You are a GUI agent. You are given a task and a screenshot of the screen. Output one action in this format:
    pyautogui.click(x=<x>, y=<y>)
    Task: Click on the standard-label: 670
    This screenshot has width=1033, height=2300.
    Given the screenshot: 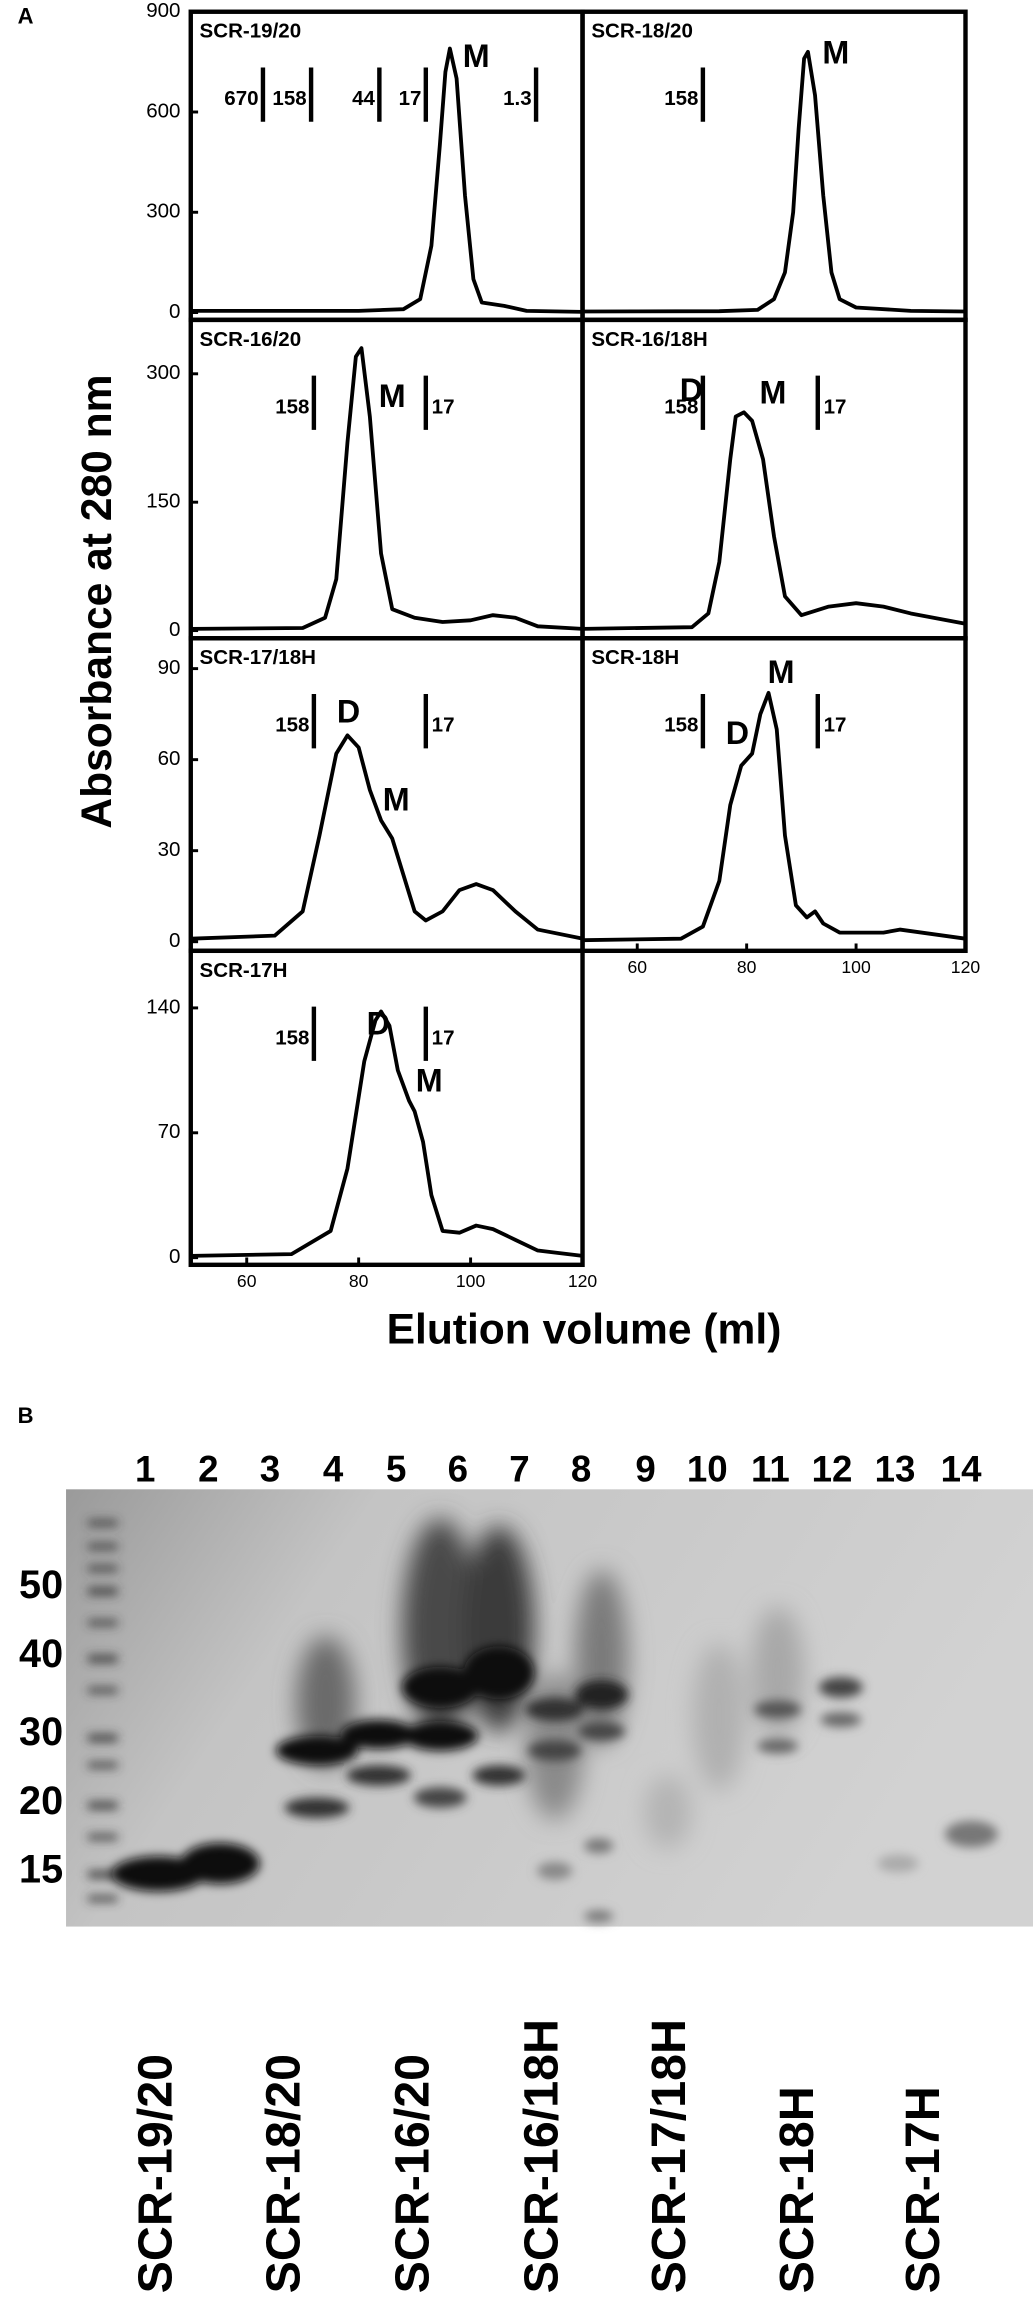 What is the action you would take?
    pyautogui.click(x=241, y=98)
    